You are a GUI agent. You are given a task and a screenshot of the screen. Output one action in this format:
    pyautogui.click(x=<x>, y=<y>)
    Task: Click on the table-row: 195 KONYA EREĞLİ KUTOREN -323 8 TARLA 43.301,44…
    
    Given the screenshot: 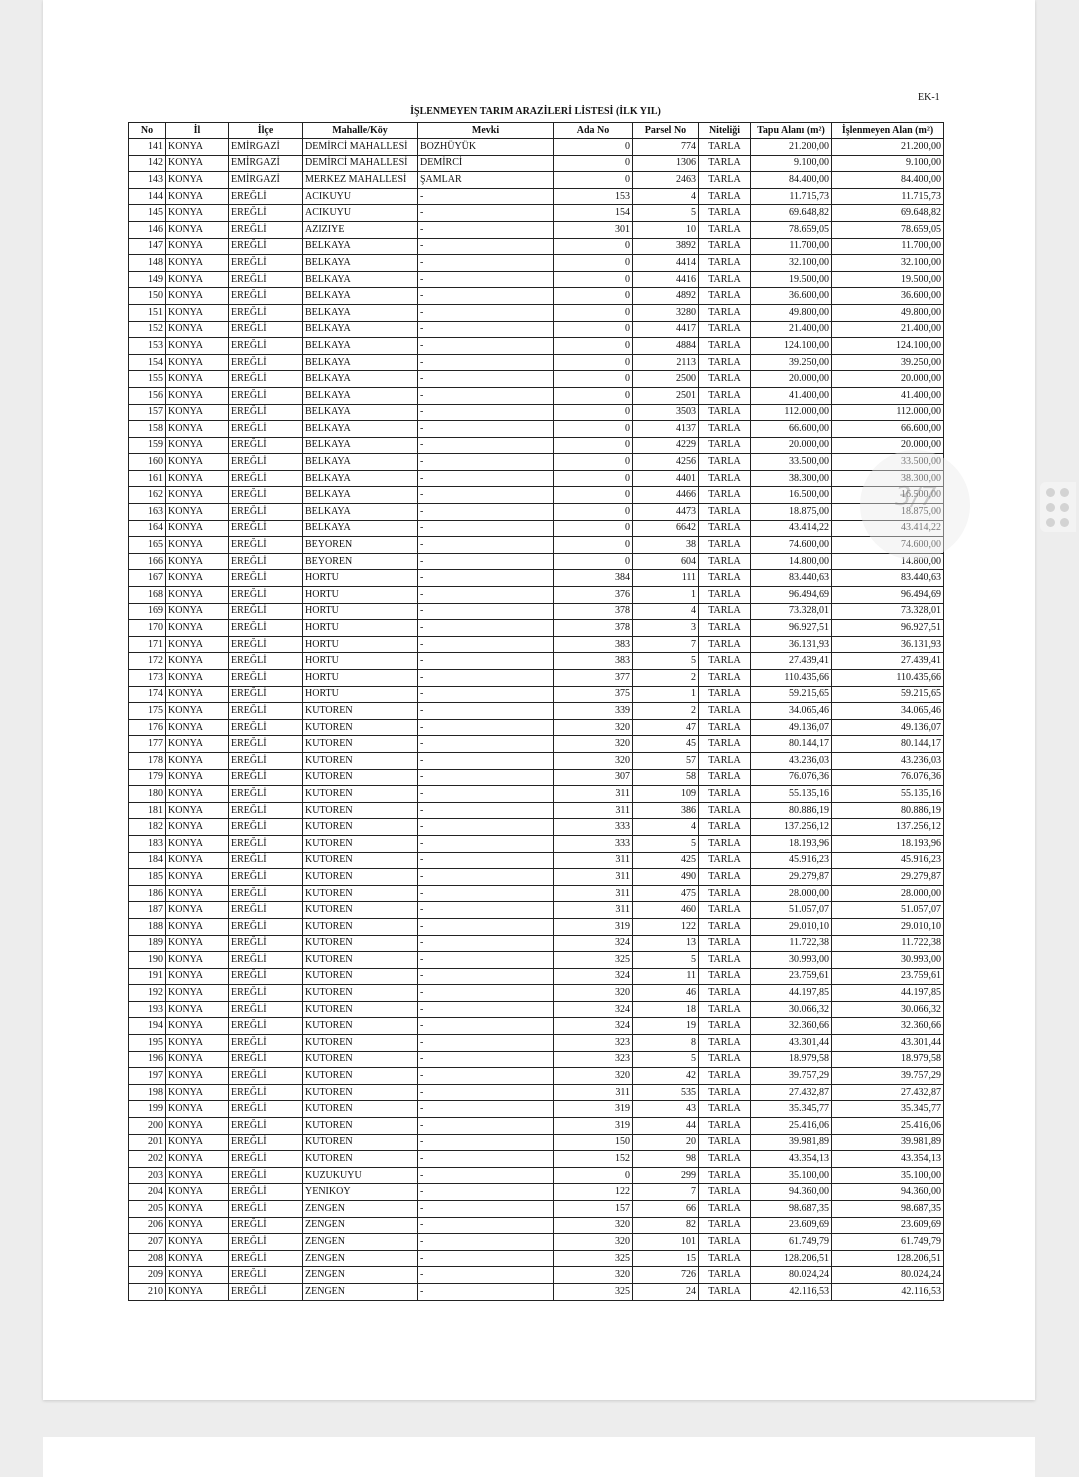 What is the action you would take?
    pyautogui.click(x=536, y=1043)
    